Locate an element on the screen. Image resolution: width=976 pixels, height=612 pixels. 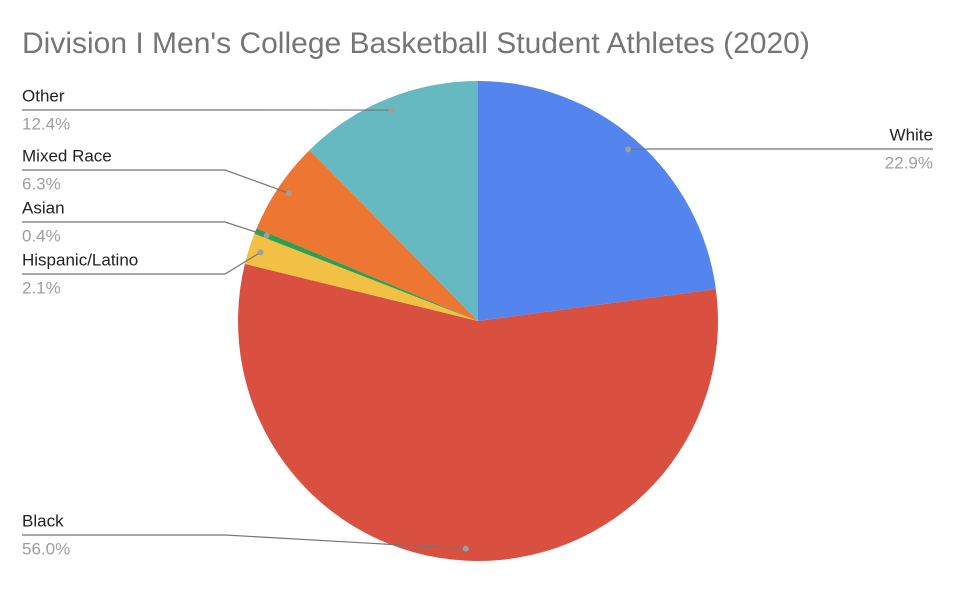
slice-label: White is located at coordinates (911, 134).